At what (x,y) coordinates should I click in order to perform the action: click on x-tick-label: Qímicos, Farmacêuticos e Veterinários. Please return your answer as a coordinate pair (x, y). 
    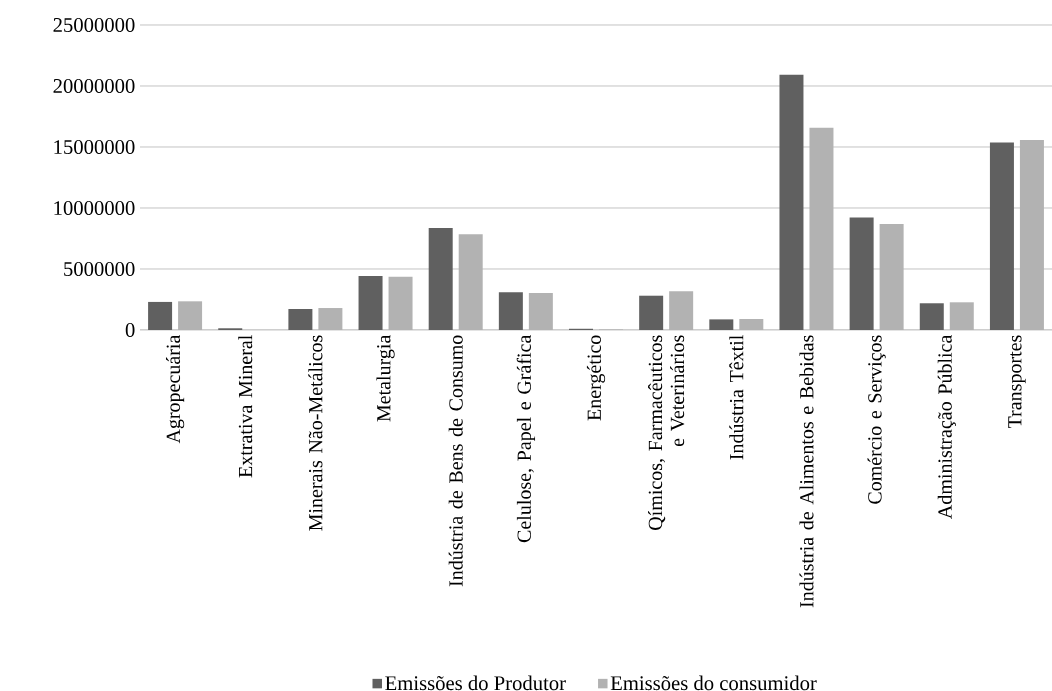
    Looking at the image, I should click on (666, 432).